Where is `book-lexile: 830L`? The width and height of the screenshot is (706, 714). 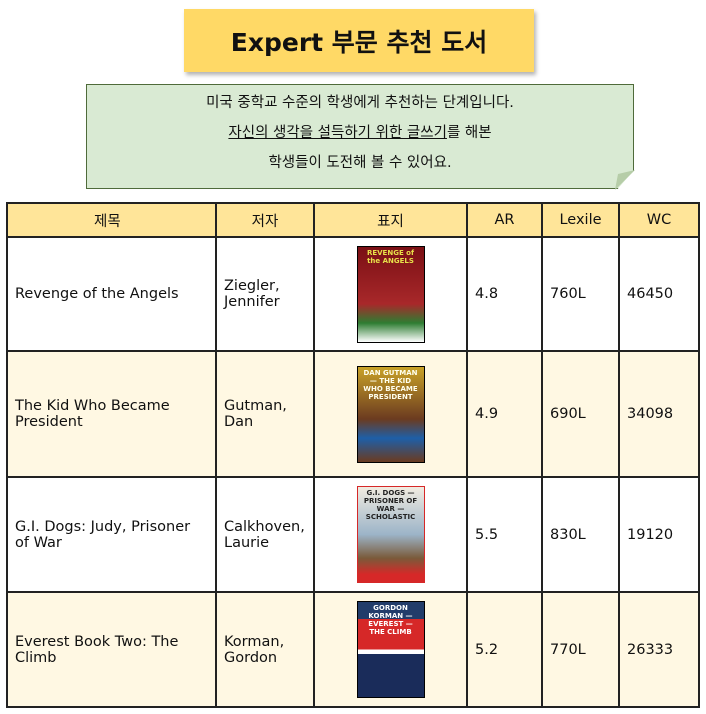 book-lexile: 830L is located at coordinates (580, 534).